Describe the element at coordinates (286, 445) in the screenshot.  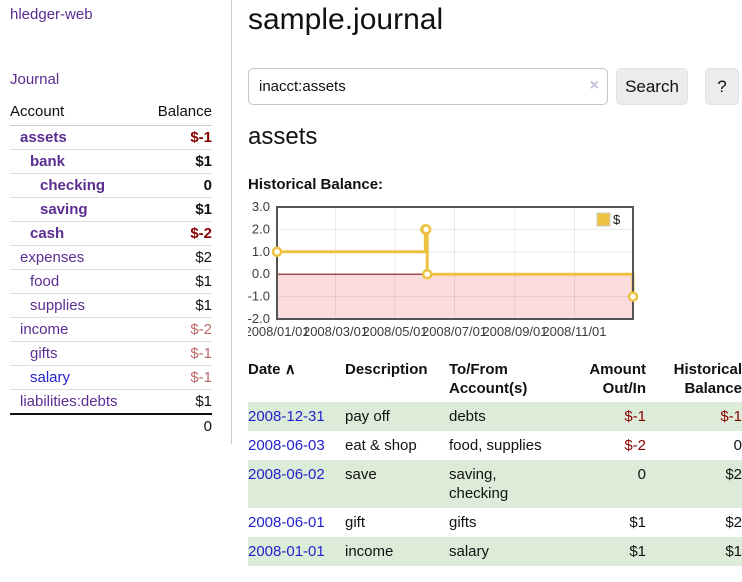
I see `transaction-date-link: 2008-06-03` at that location.